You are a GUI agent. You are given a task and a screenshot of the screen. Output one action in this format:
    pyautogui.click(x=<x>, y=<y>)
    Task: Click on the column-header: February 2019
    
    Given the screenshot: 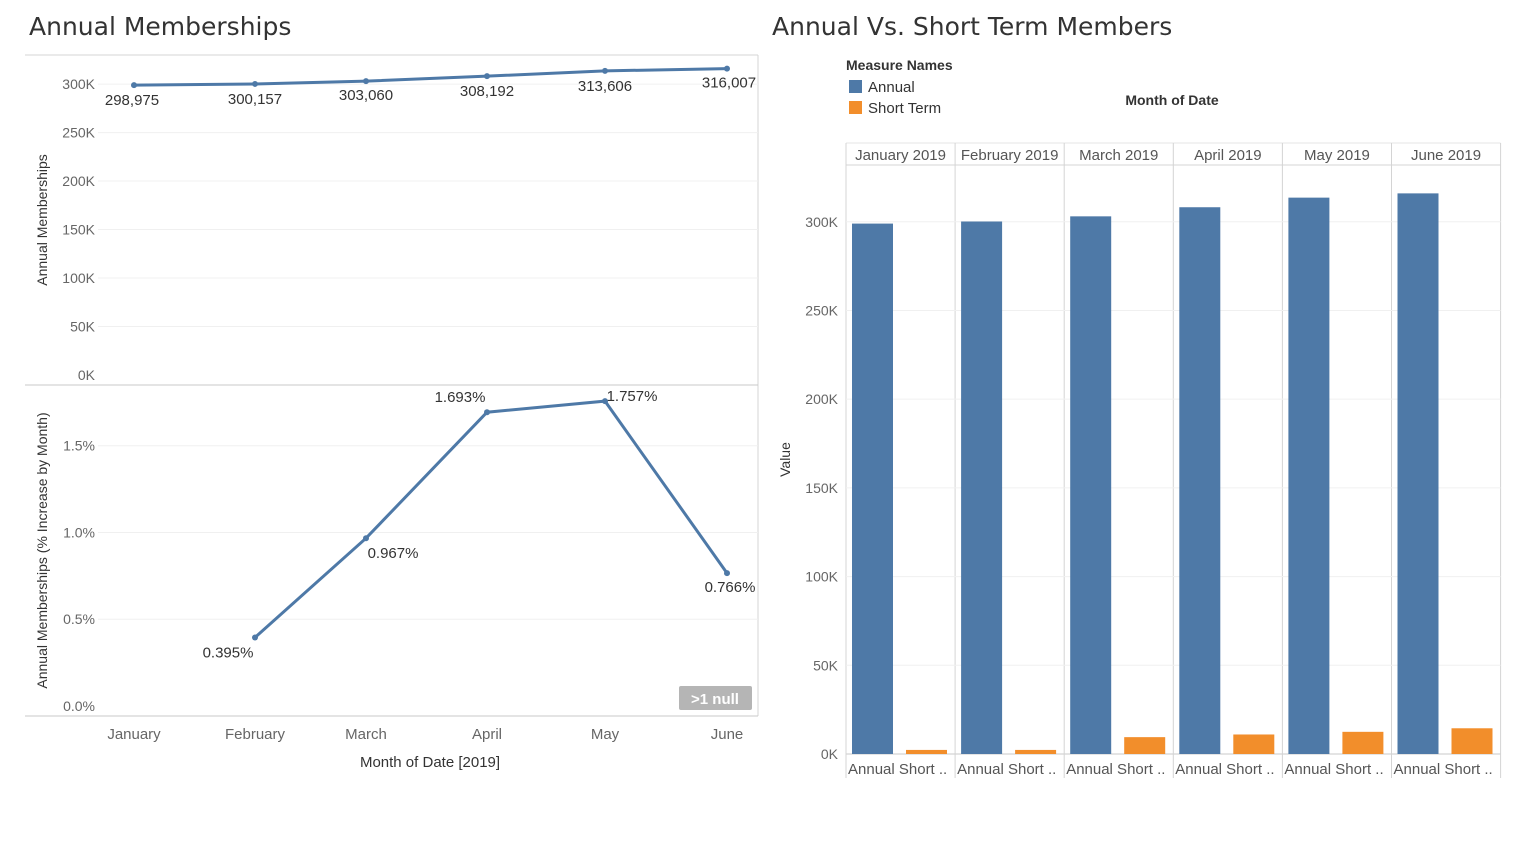 What is the action you would take?
    pyautogui.click(x=1010, y=155)
    